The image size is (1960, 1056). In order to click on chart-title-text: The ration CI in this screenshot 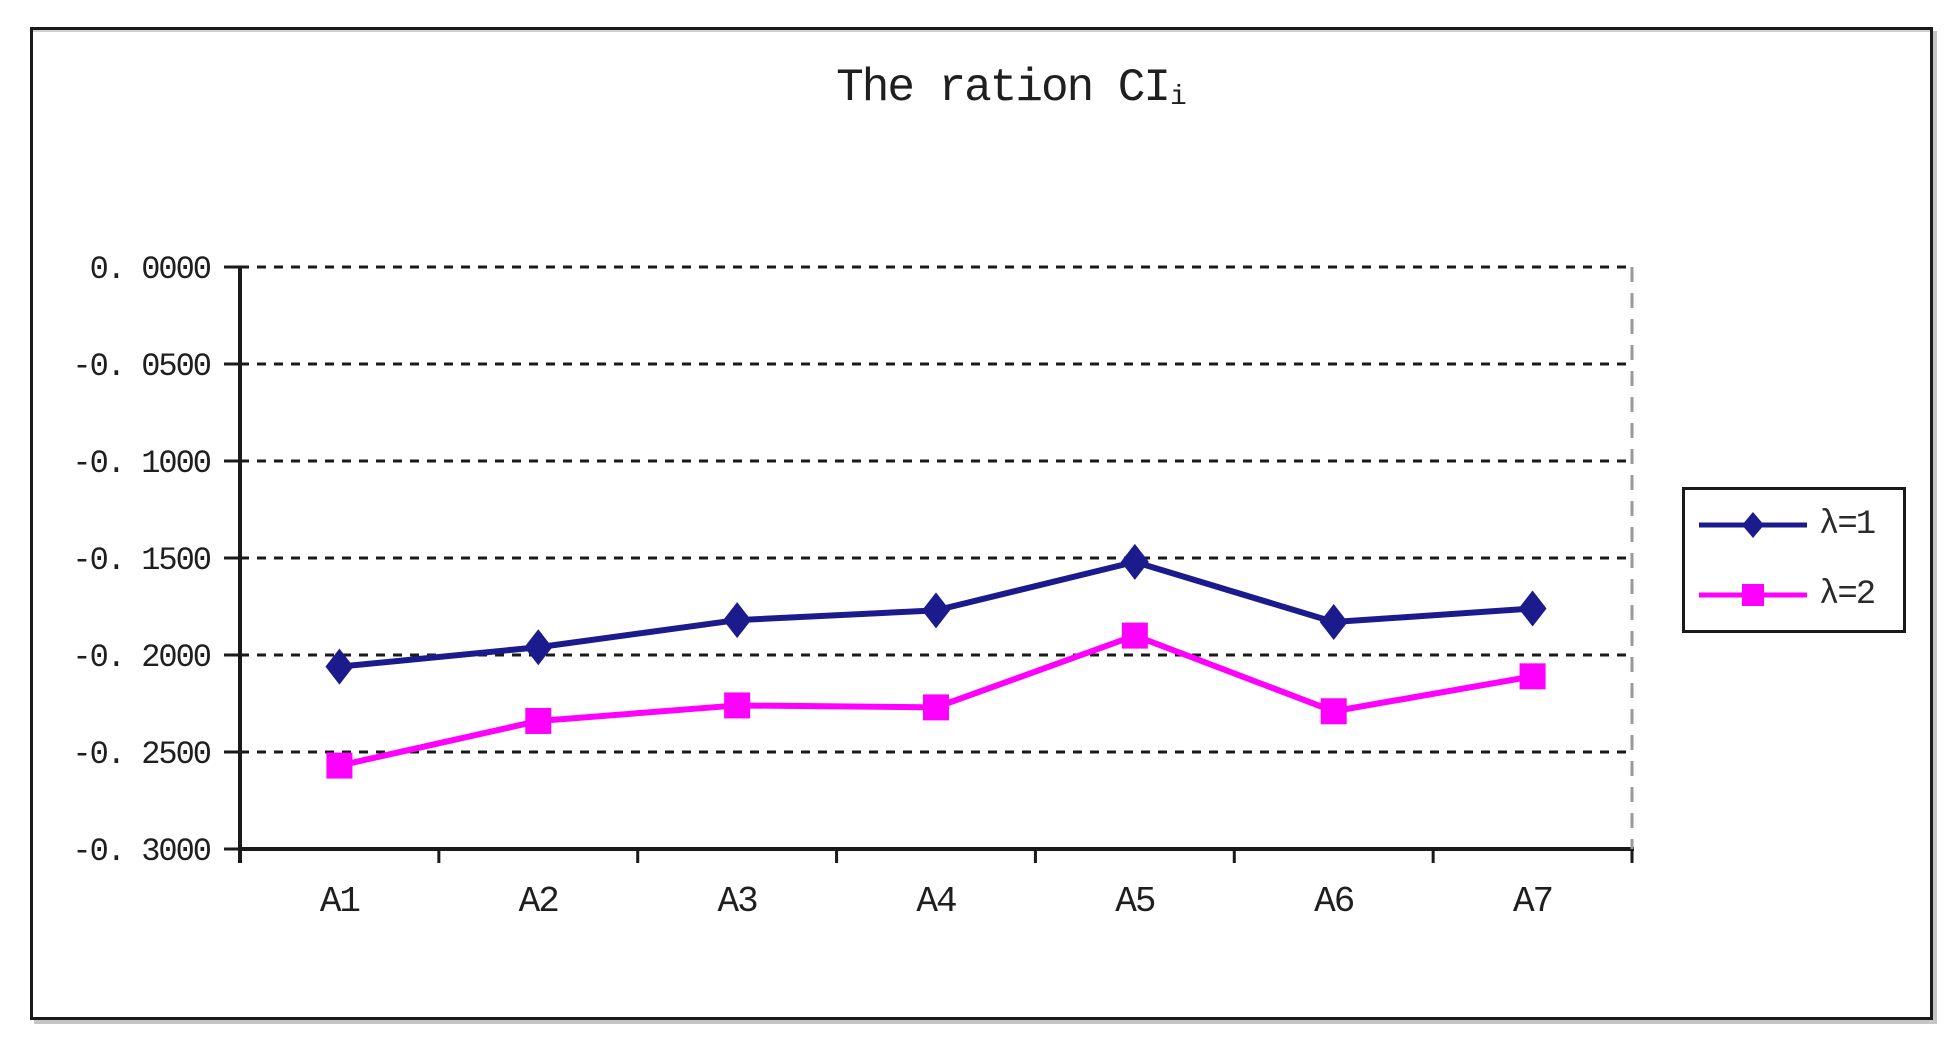, I will do `click(1003, 88)`.